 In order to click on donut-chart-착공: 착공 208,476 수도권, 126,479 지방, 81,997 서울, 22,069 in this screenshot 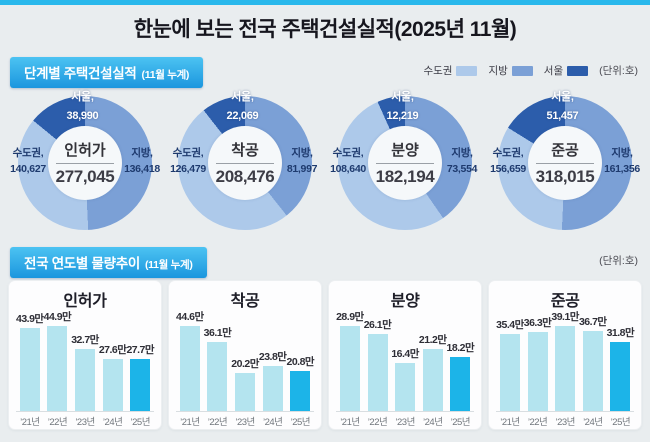, I will do `click(245, 163)`.